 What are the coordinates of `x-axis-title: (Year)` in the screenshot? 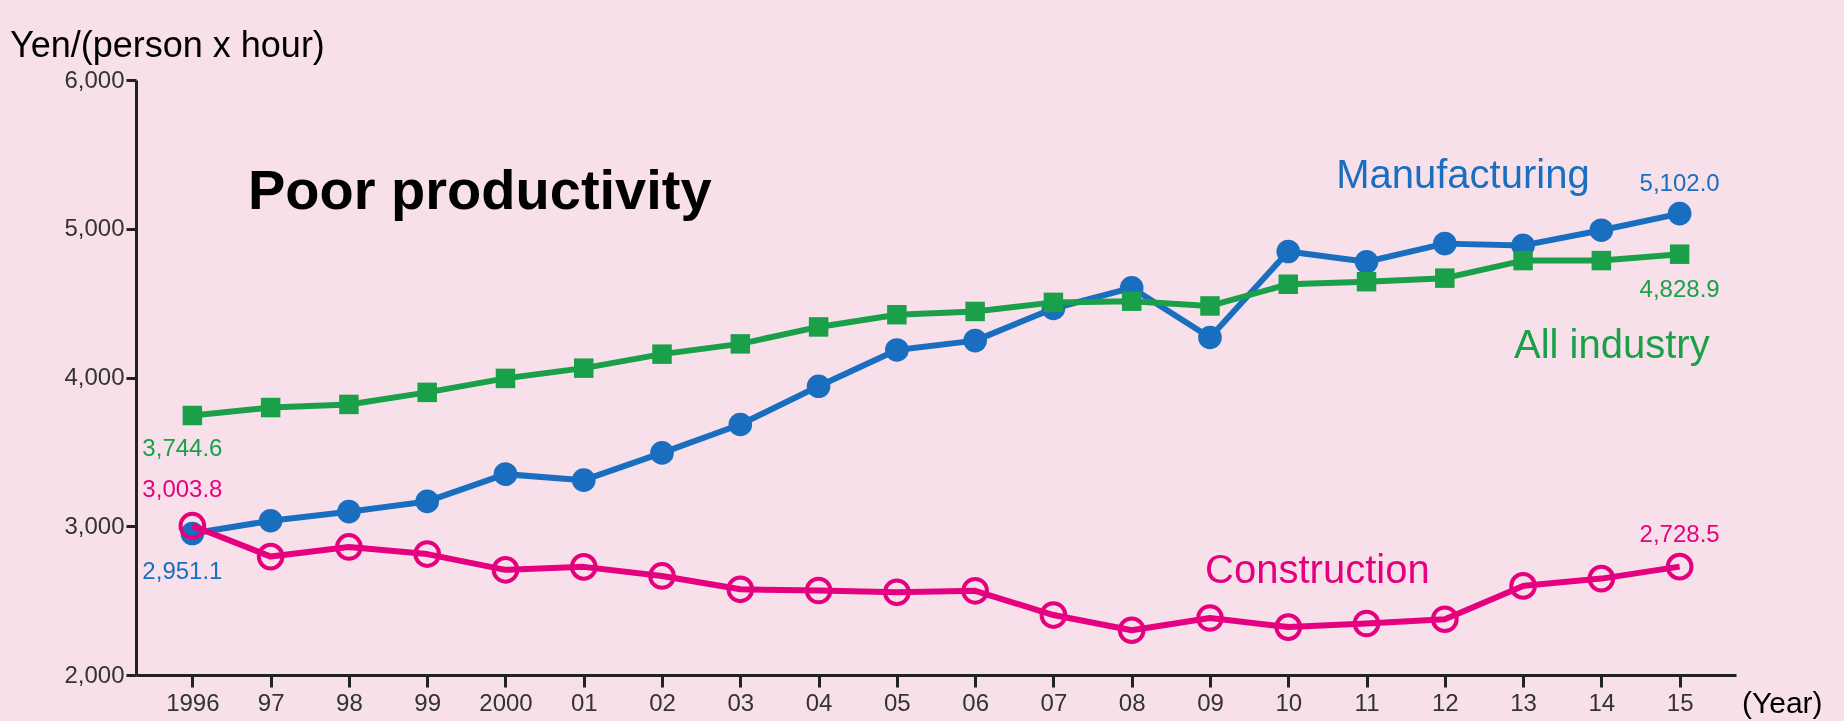 It's located at (1782, 702).